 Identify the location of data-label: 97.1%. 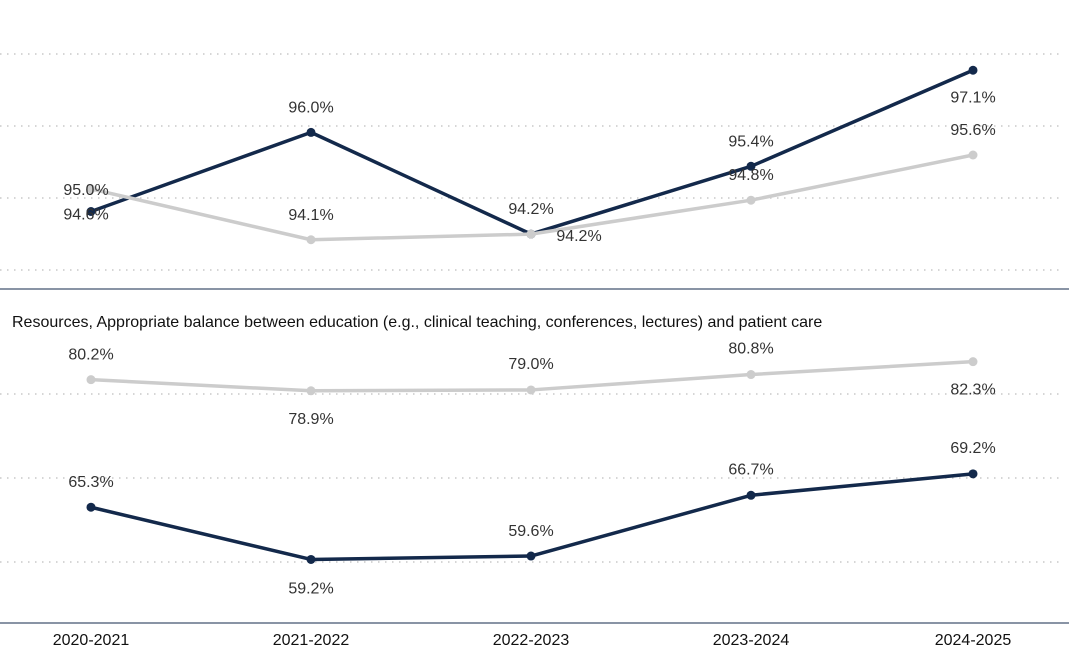
(972, 97).